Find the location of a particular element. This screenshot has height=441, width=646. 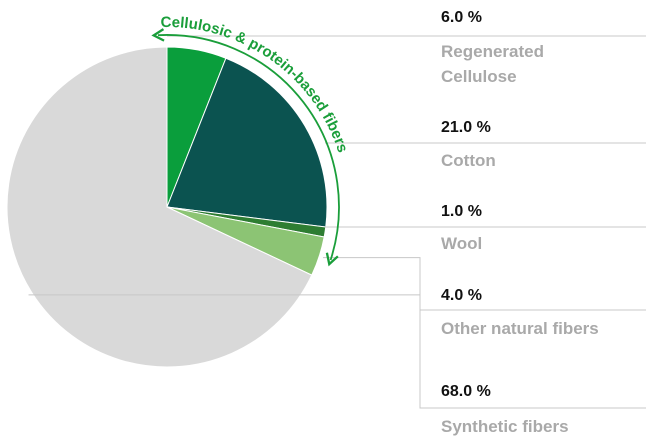

category-label: Wool is located at coordinates (462, 243).